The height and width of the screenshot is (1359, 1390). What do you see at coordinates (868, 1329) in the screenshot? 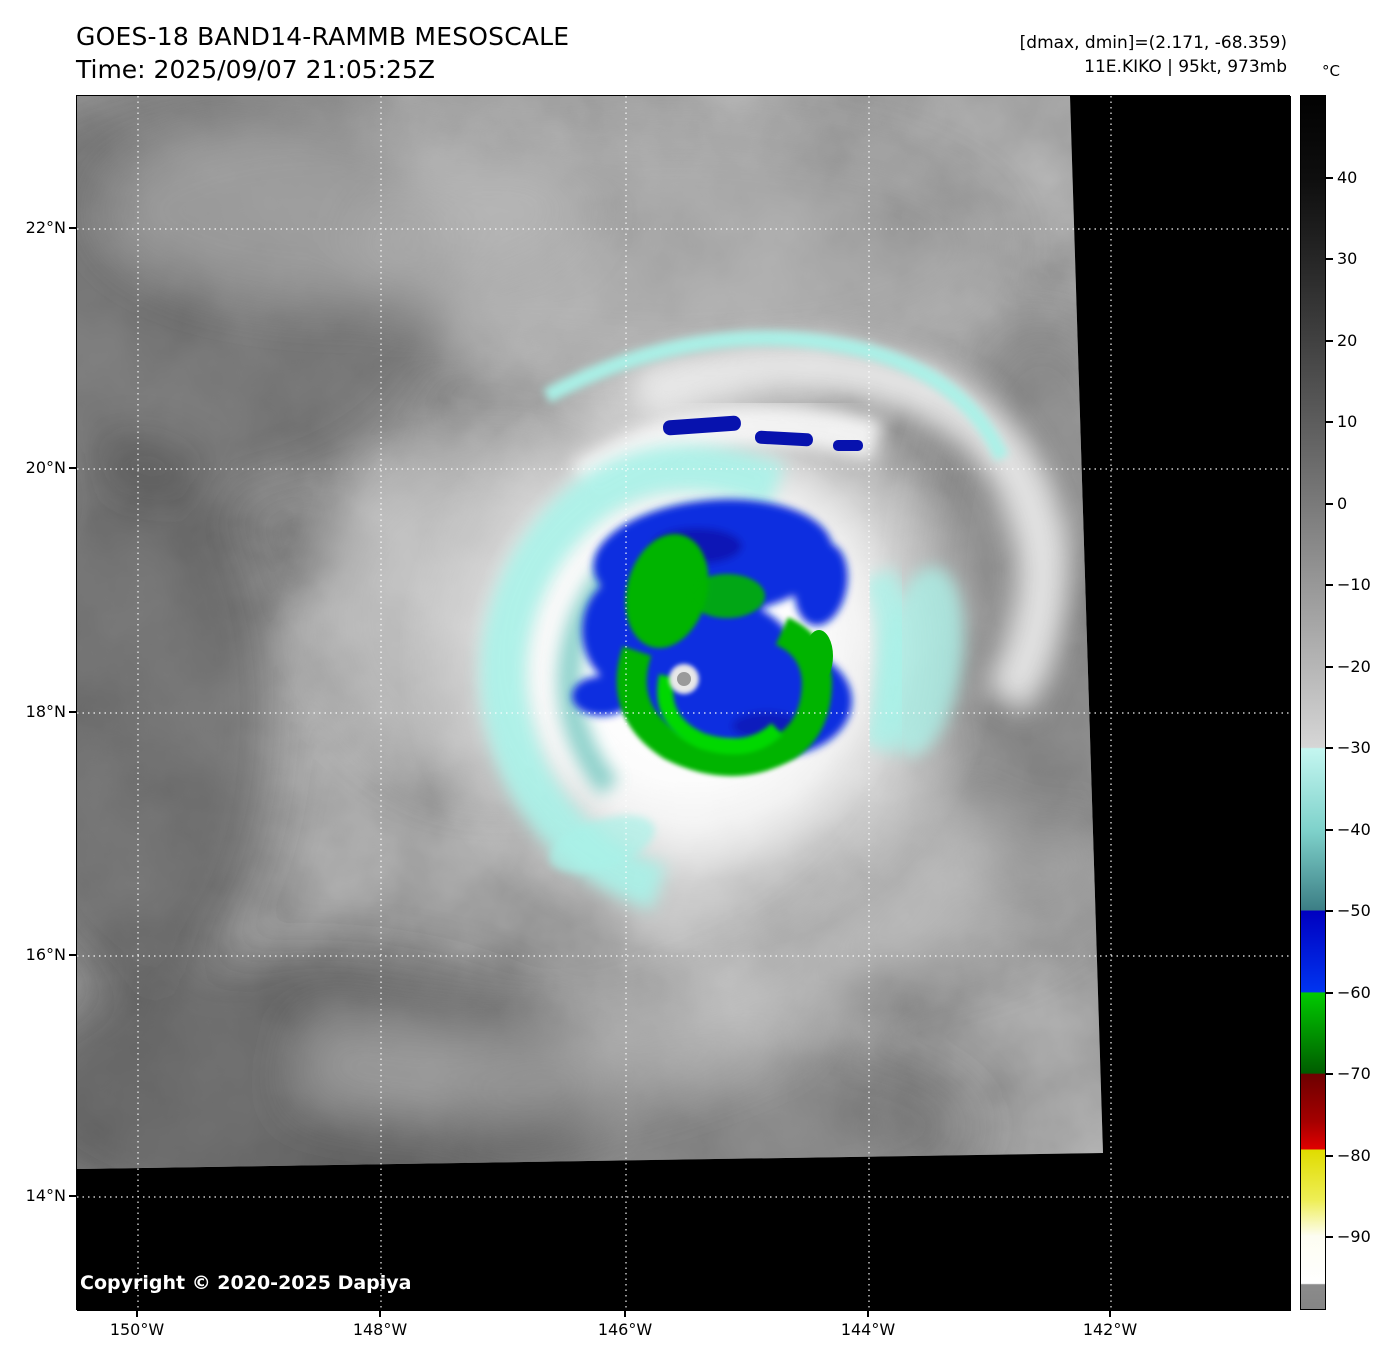
I see `lon-label-144w: 144°W` at bounding box center [868, 1329].